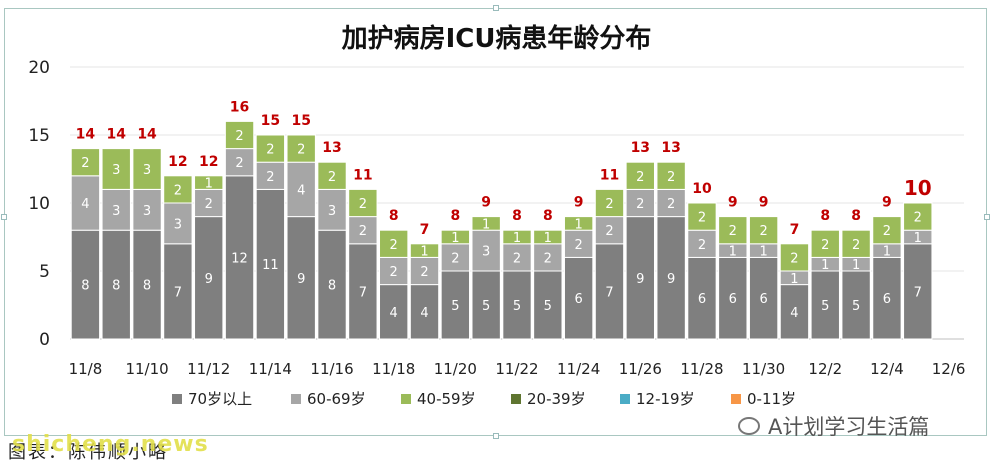 This screenshot has width=993, height=465. I want to click on legend-label: 40-59岁, so click(446, 399).